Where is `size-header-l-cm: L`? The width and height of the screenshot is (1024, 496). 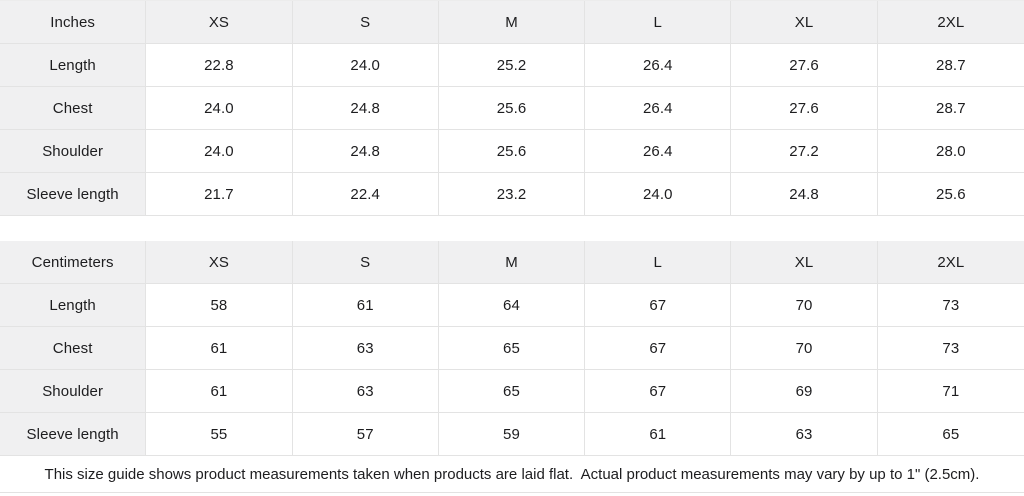
size-header-l-cm: L is located at coordinates (658, 262).